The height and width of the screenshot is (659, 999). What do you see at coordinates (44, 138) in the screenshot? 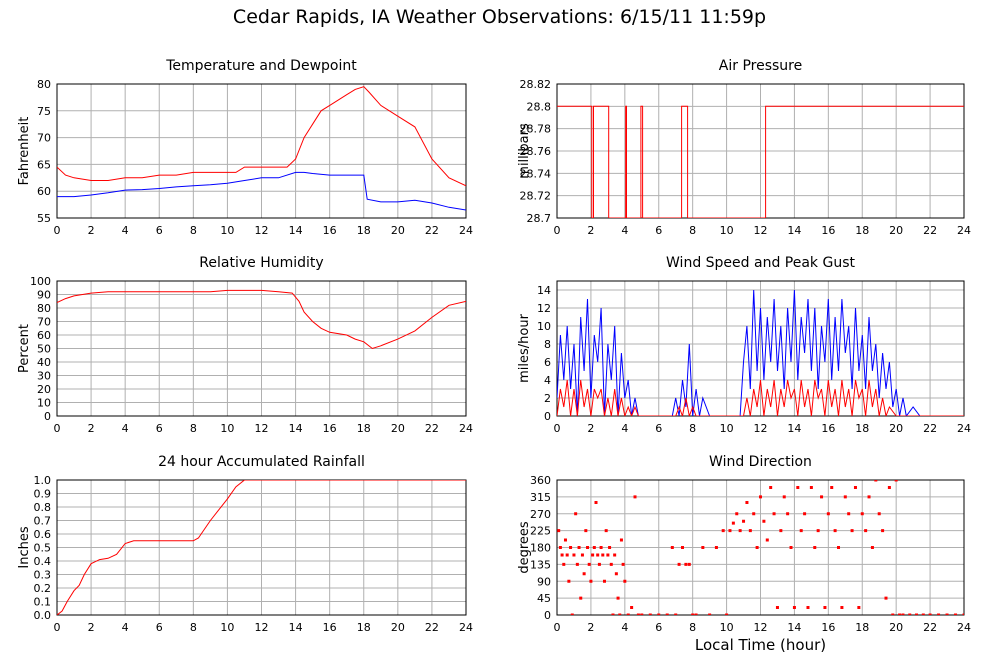
I see `y-tick-label: 70` at bounding box center [44, 138].